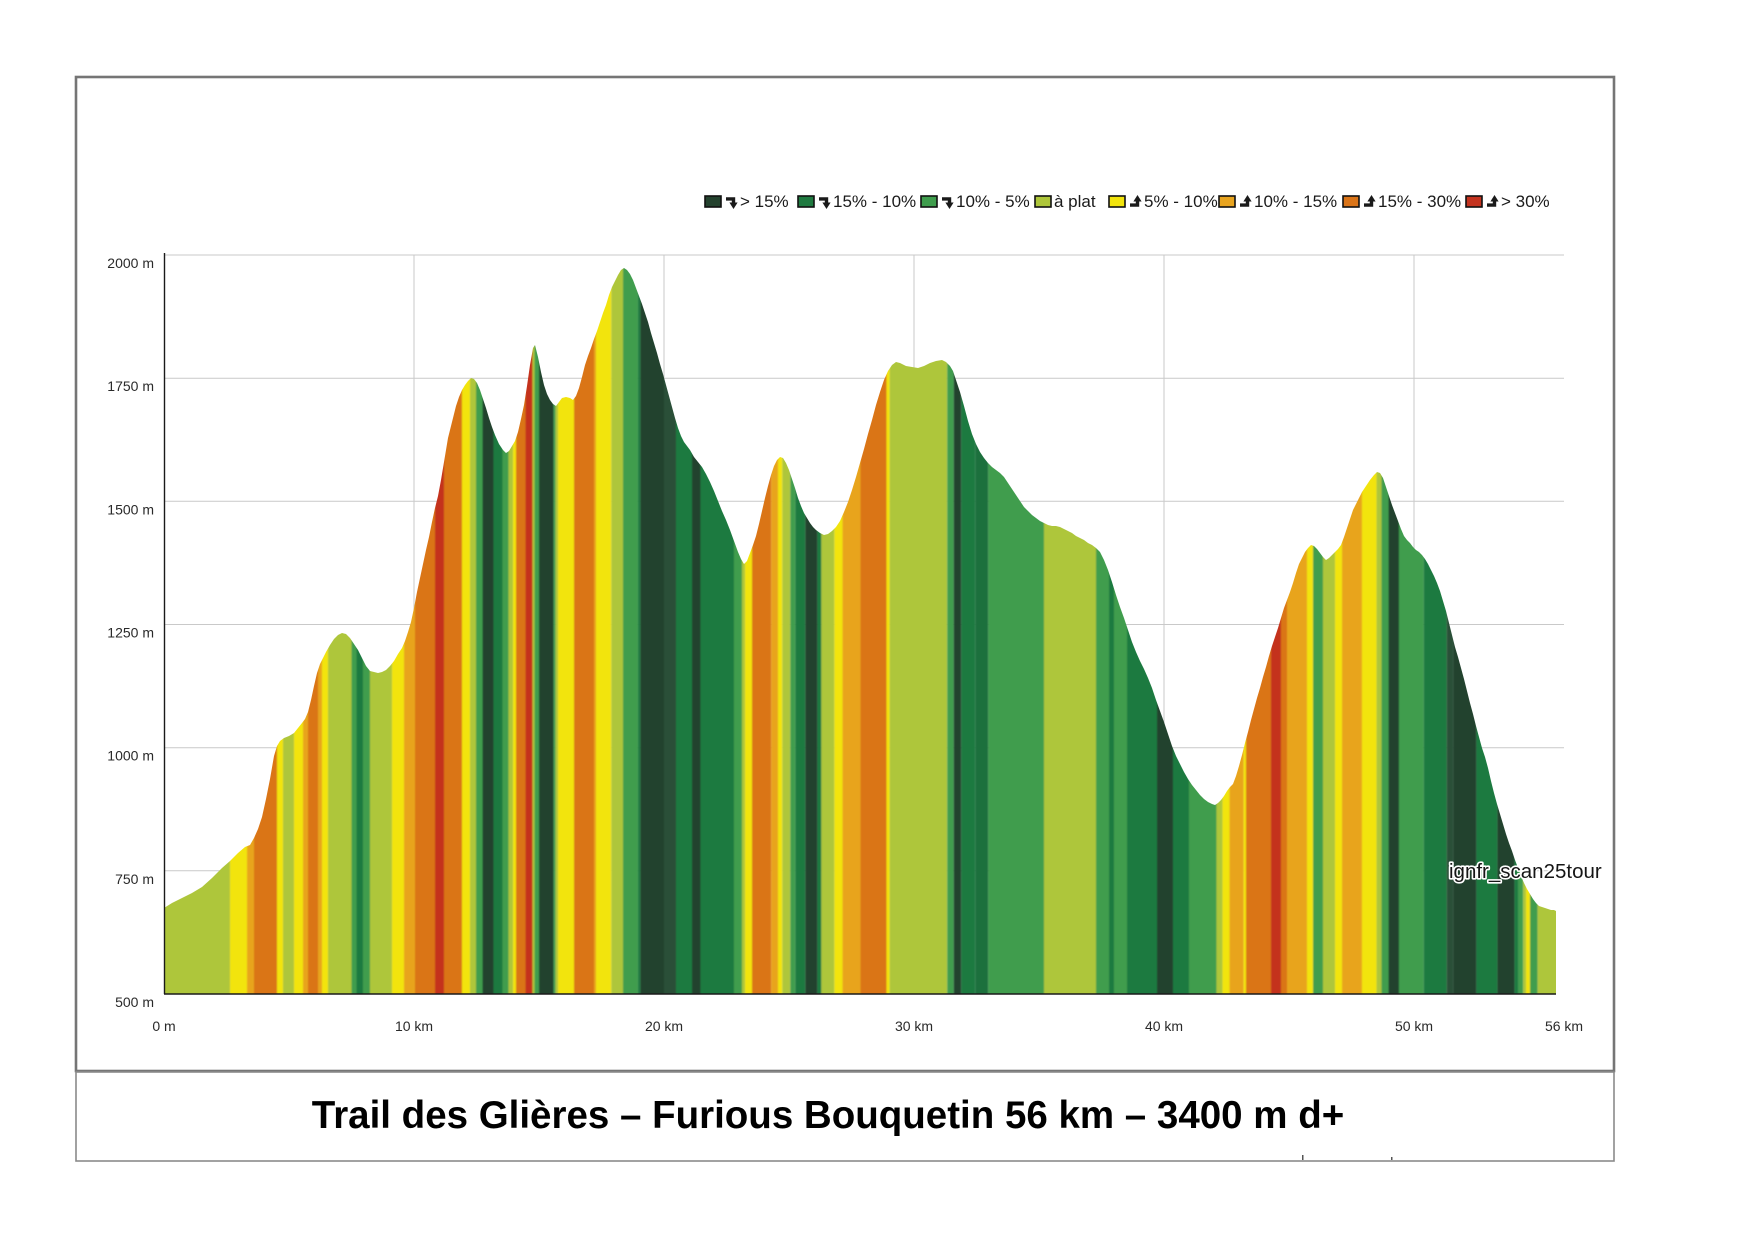 The width and height of the screenshot is (1755, 1241). Describe the element at coordinates (163, 1026) in the screenshot. I see `svg-text: 0 m` at that location.